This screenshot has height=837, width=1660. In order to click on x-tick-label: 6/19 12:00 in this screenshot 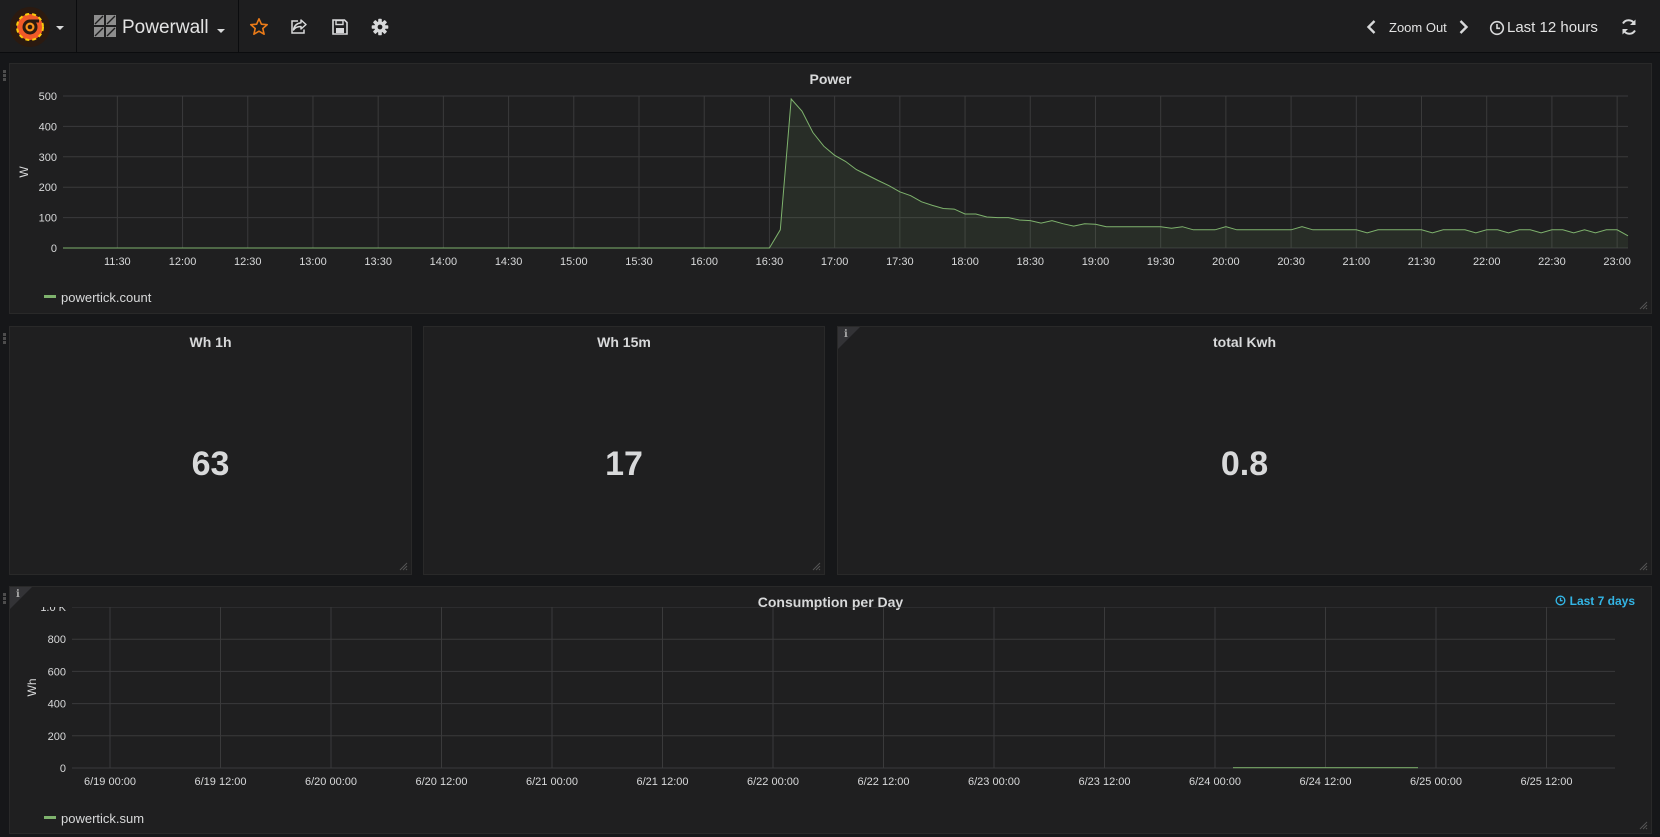, I will do `click(221, 782)`.